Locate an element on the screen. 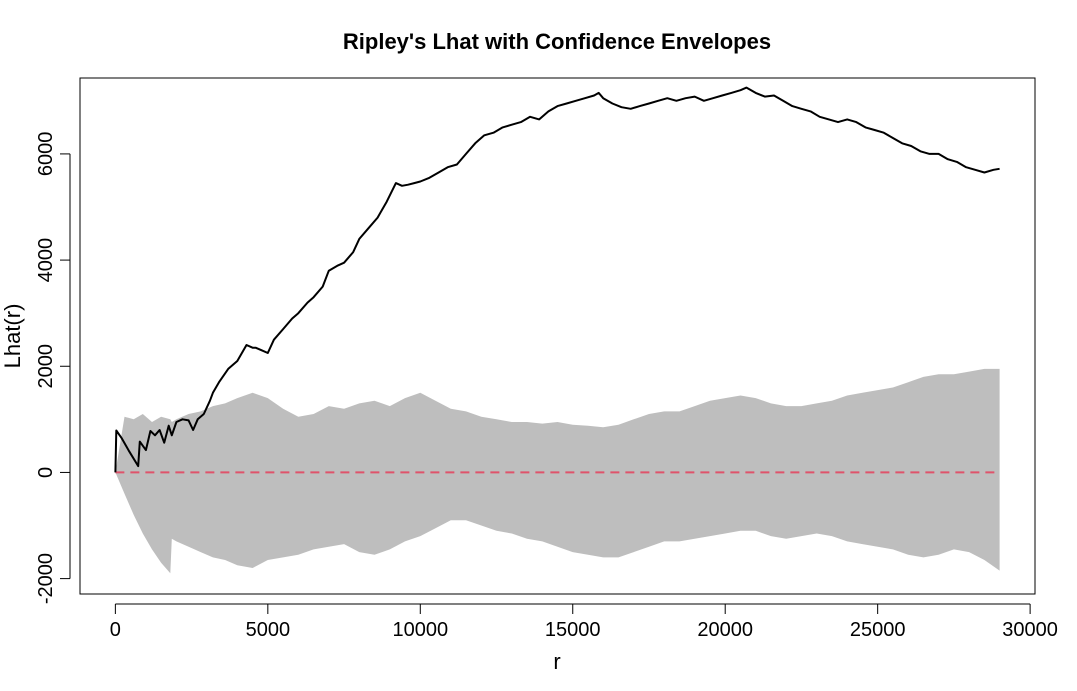 The width and height of the screenshot is (1077, 691). y-axis: -2000 0 2000 4000 6000 is located at coordinates (53, 368).